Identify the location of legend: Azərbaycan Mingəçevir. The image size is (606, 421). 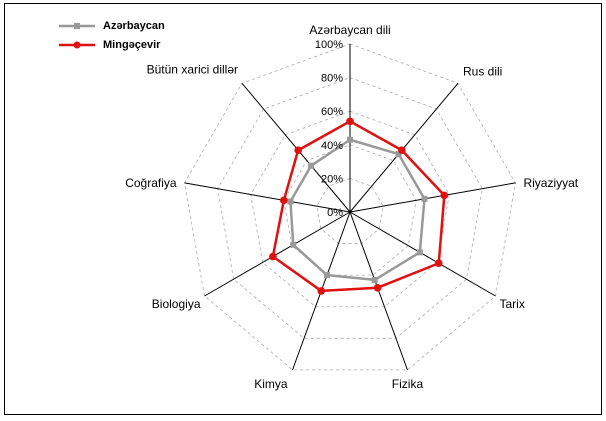
(111, 35).